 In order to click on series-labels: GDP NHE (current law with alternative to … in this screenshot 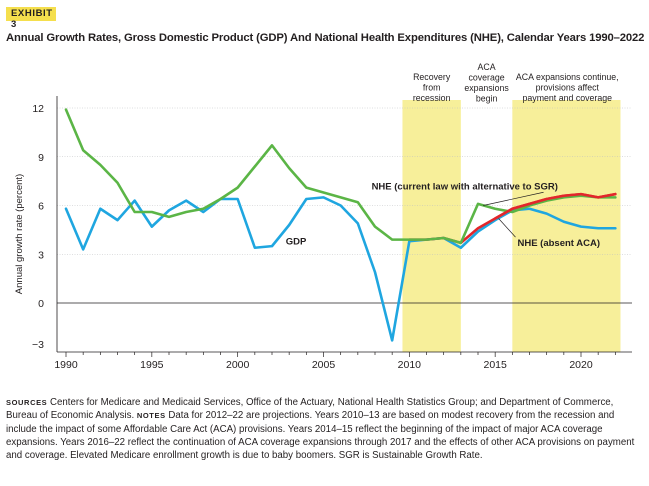, I will do `click(443, 215)`.